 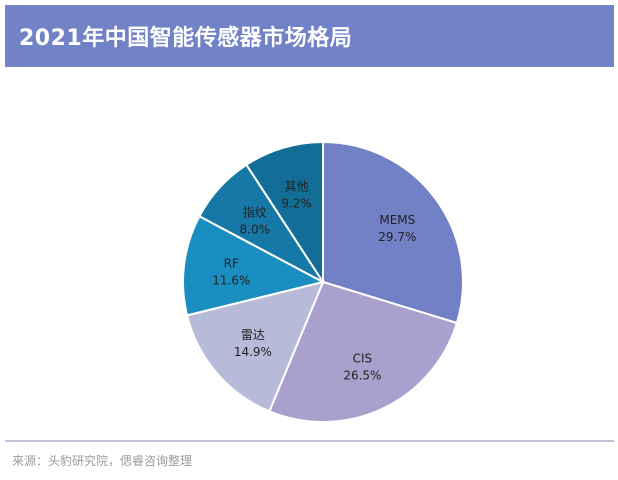 I want to click on slice-value-radar: 14.9%, so click(x=253, y=352).